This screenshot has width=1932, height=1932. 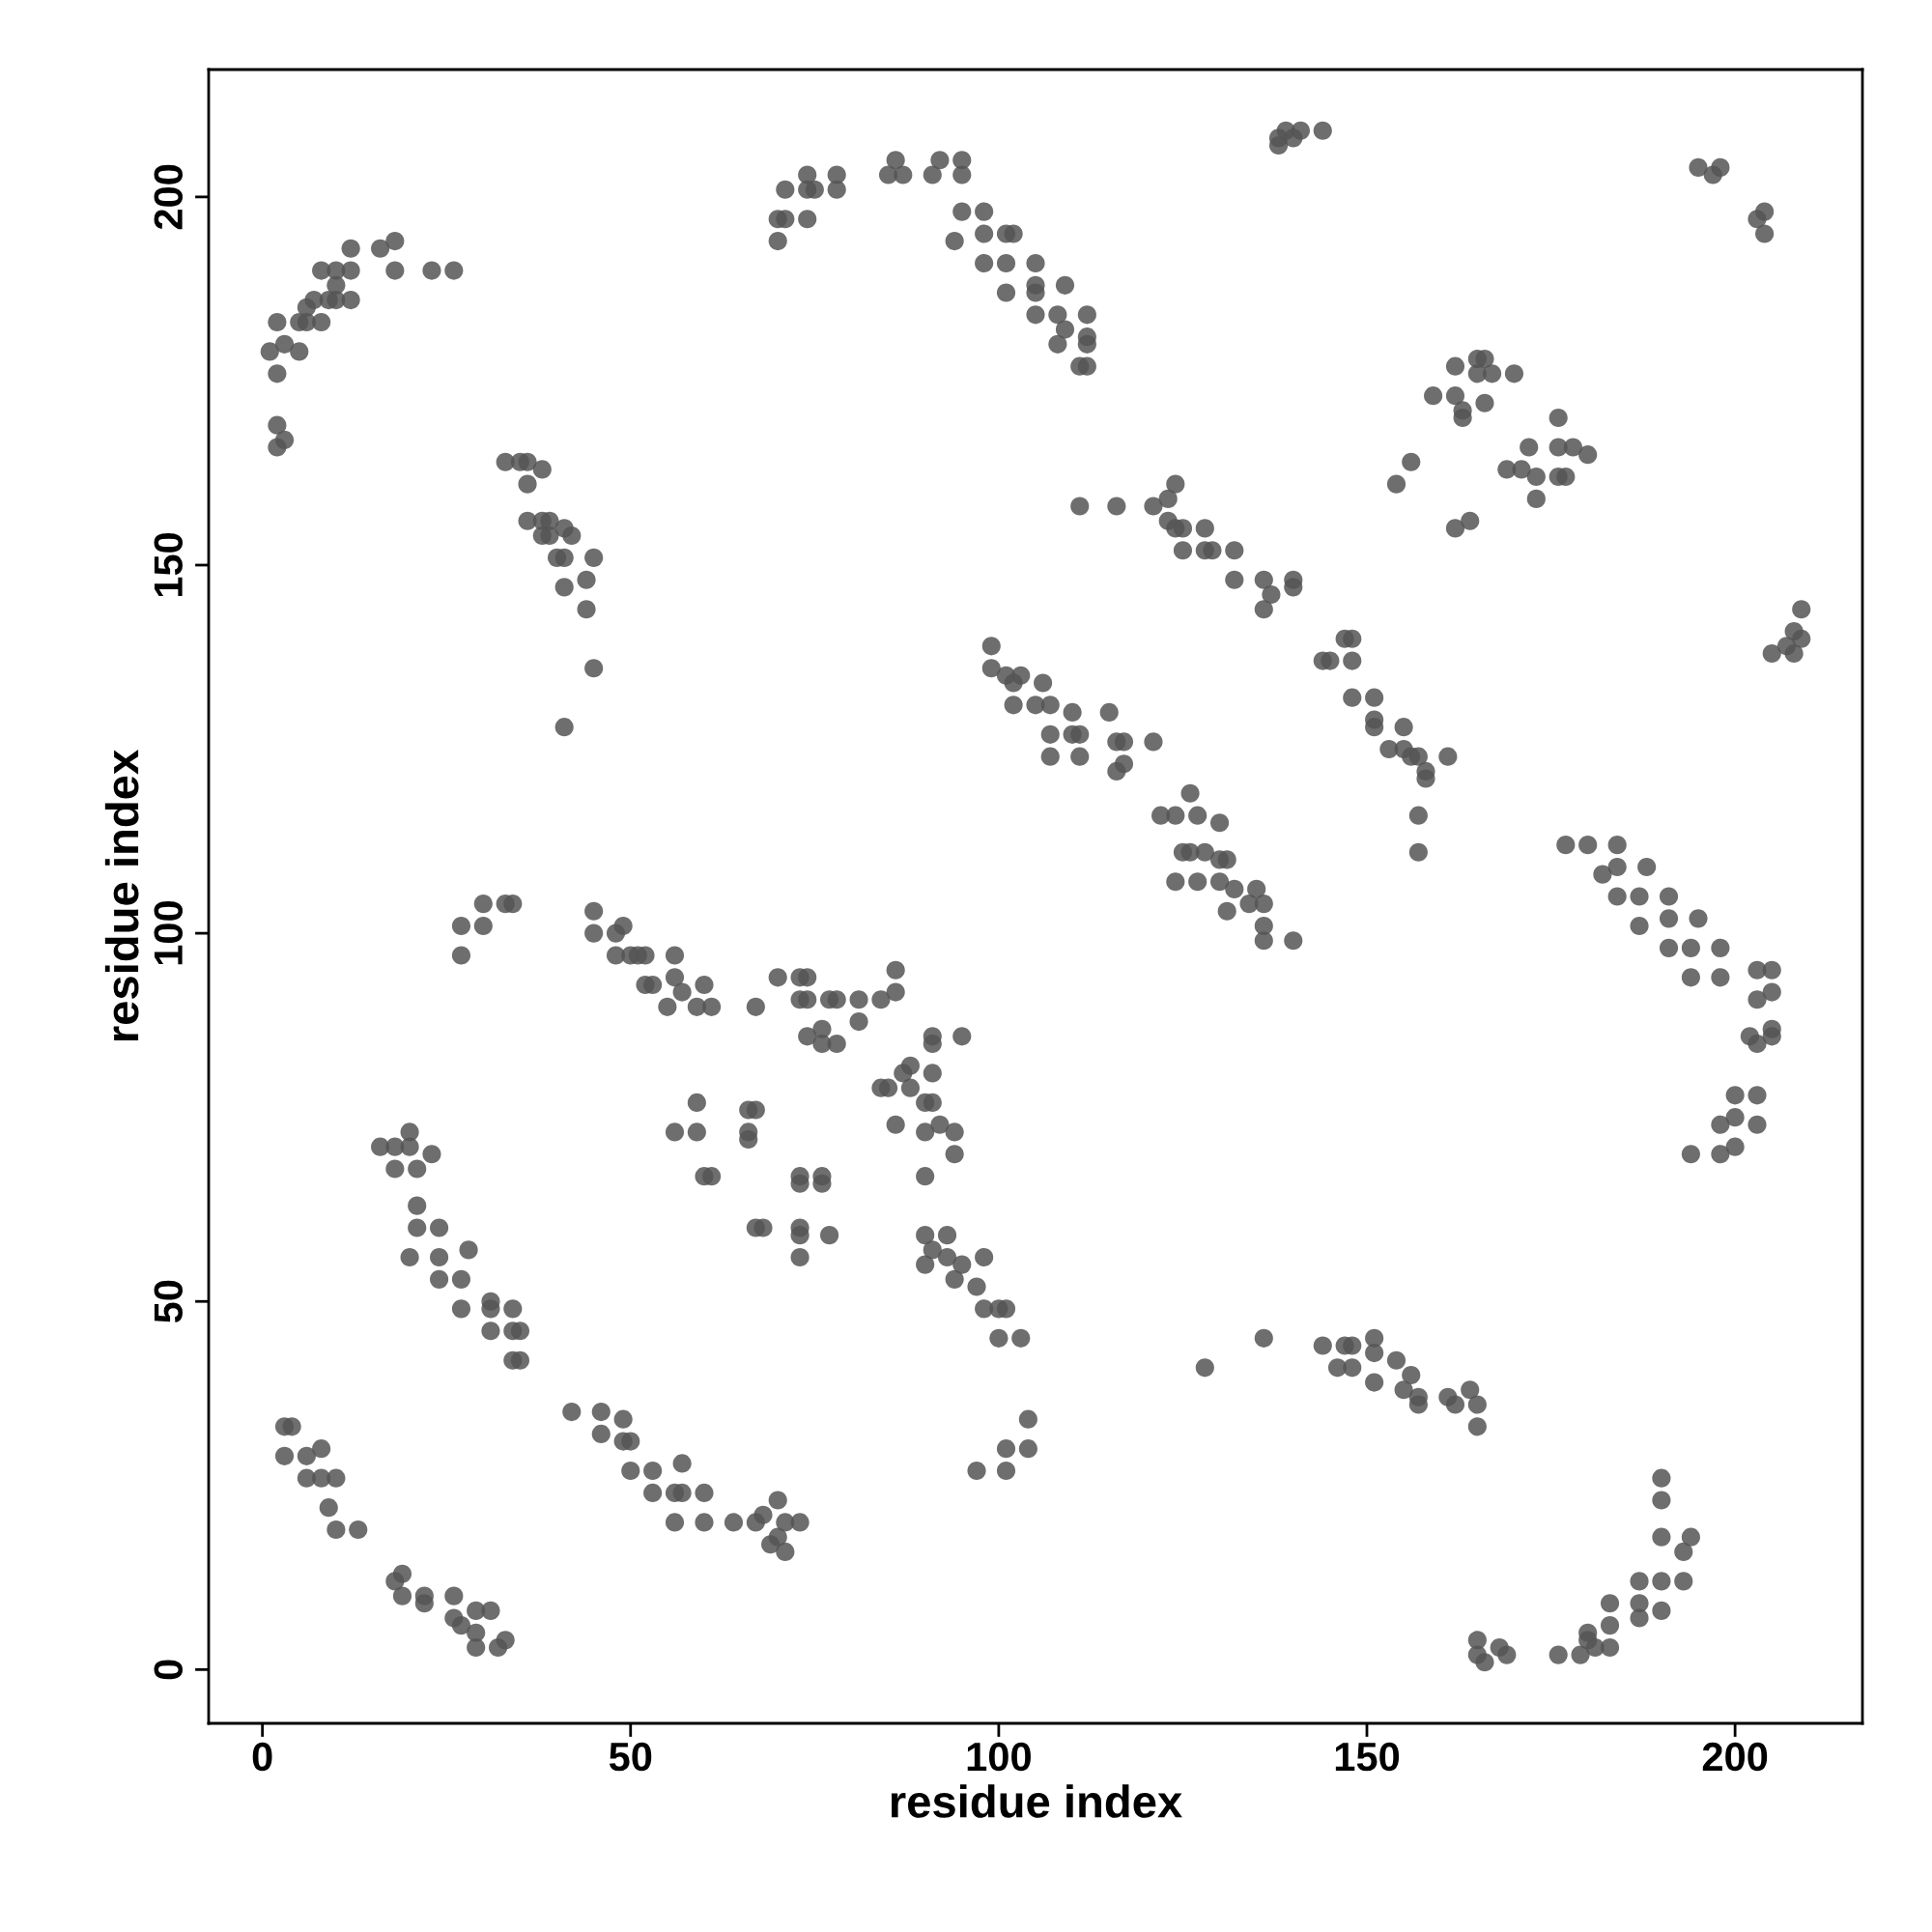 I want to click on x-tick-label: 200, so click(x=1735, y=1757).